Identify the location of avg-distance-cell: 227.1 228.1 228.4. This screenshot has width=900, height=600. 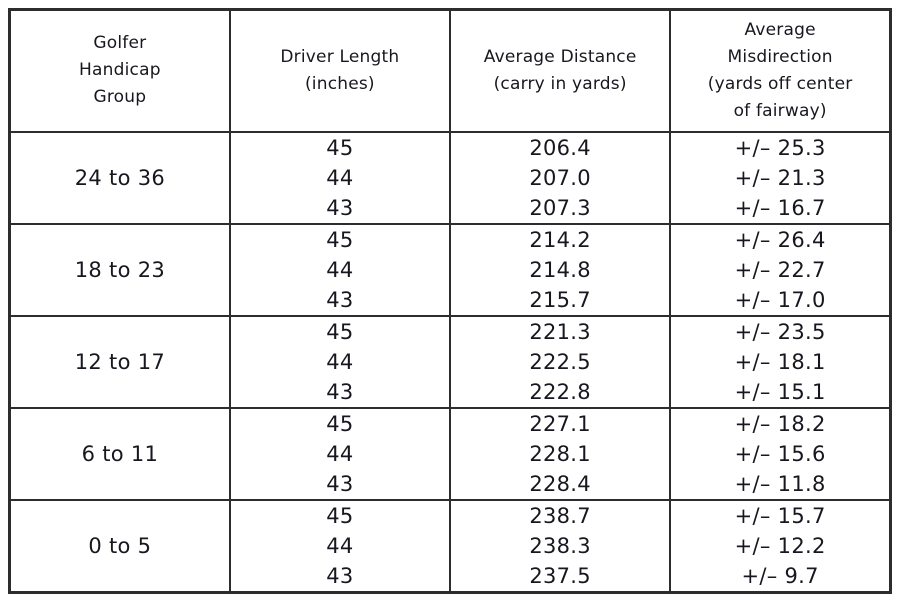
(560, 453).